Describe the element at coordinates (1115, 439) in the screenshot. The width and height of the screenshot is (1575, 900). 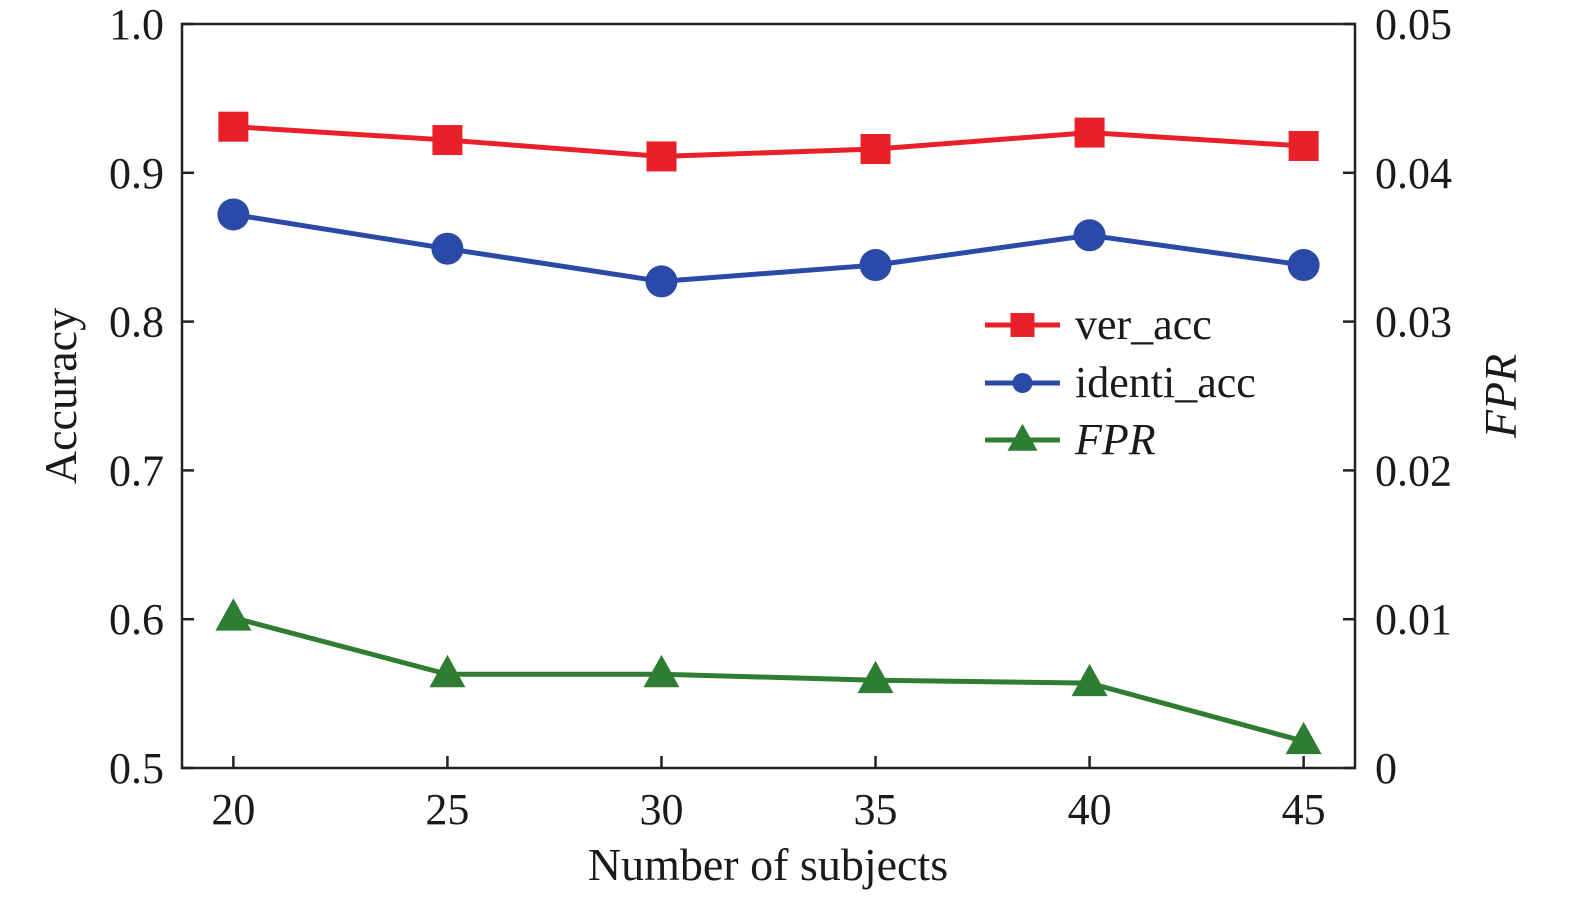
I see `legend-label: FPR` at that location.